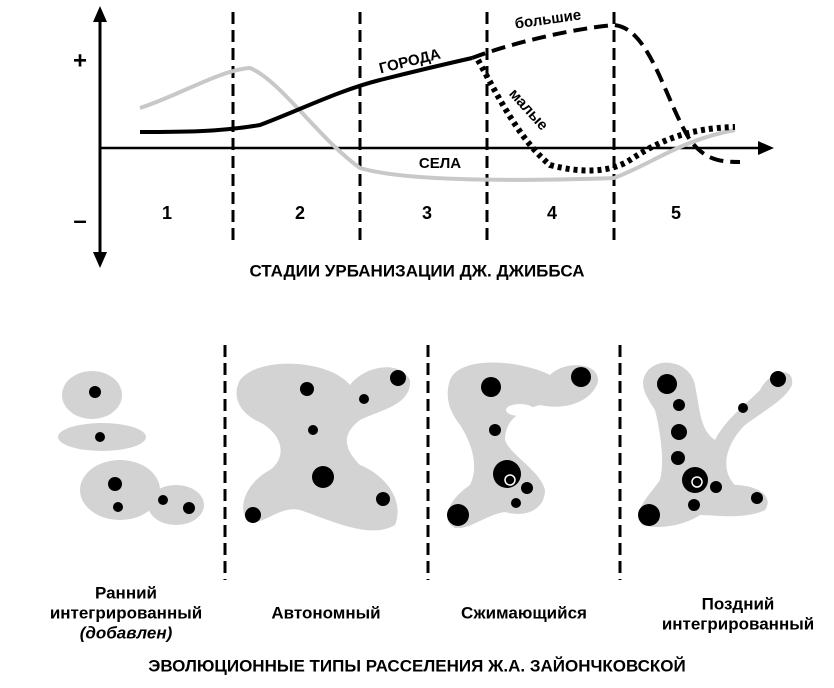 The width and height of the screenshot is (834, 688). Describe the element at coordinates (440, 163) in the screenshot. I see `curve-label: СЕЛА` at that location.